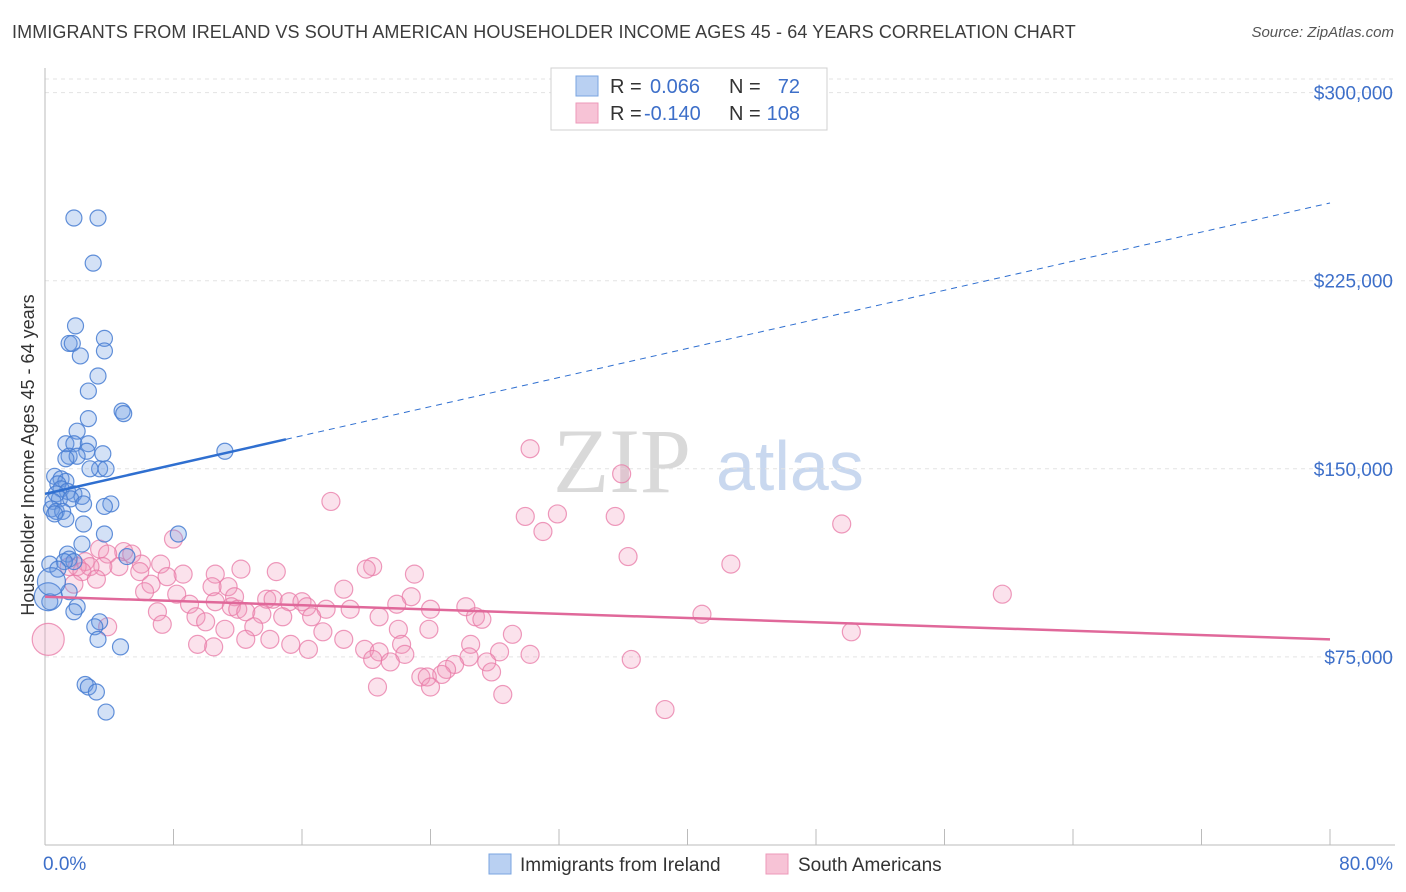 This screenshot has width=1406, height=892. Describe the element at coordinates (1353, 376) in the screenshot. I see `y-tick-labels: $75,000 $150,000 $225,000 $300,000` at that location.